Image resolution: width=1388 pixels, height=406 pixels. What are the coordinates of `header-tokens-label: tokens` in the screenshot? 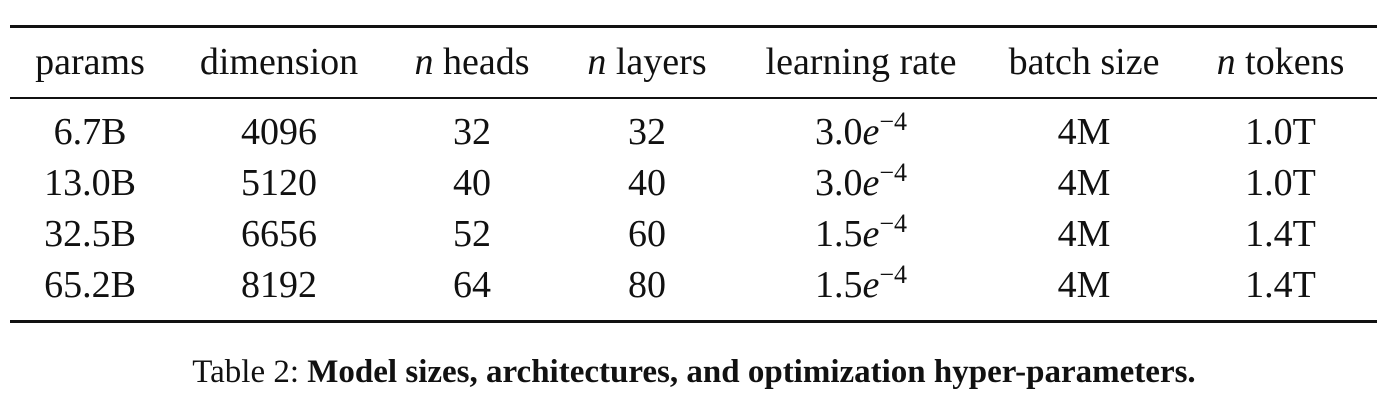 It's located at (1290, 62).